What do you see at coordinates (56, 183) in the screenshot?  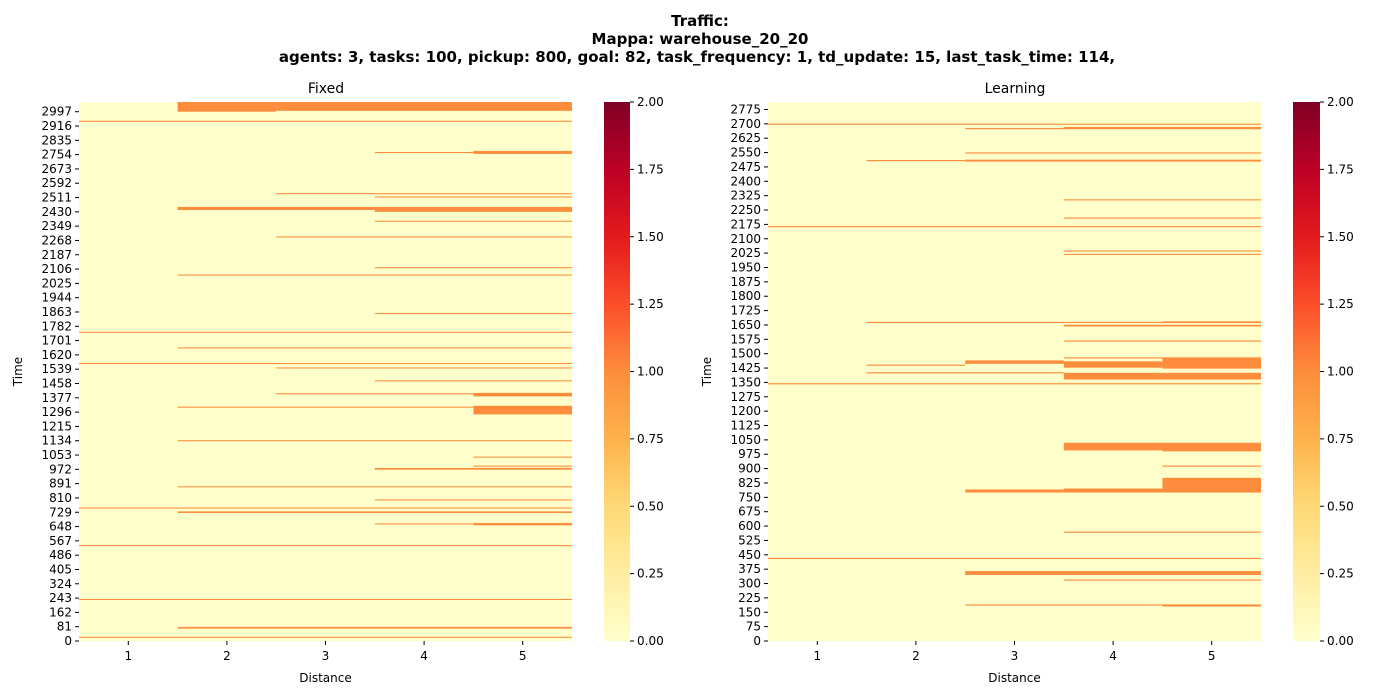 I see `y-tick-label: 2592` at bounding box center [56, 183].